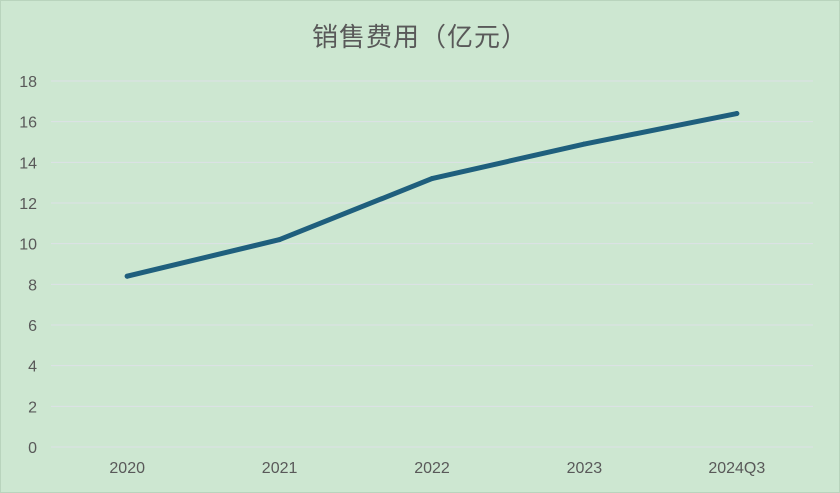 The image size is (840, 493). I want to click on x-tick-label: 2024Q3, so click(736, 468).